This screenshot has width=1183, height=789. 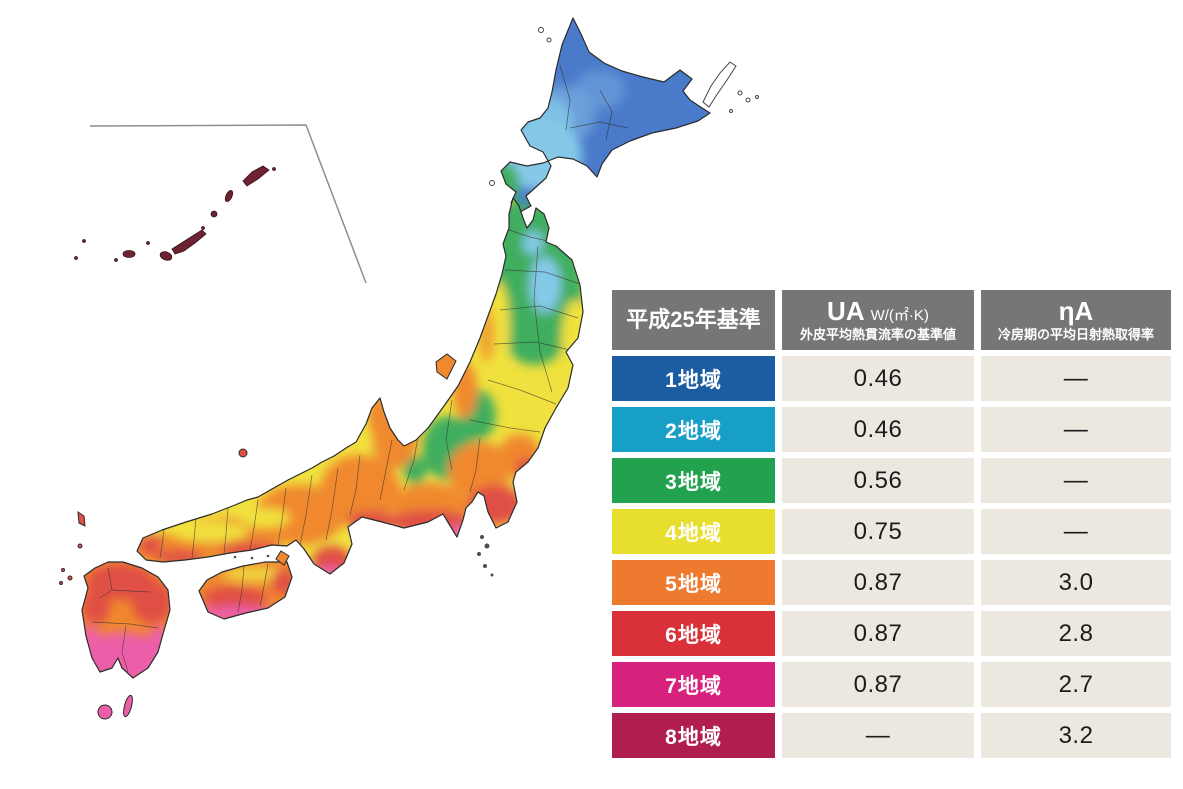 What do you see at coordinates (878, 480) in the screenshot?
I see `zone-3-ua-value: 0.56` at bounding box center [878, 480].